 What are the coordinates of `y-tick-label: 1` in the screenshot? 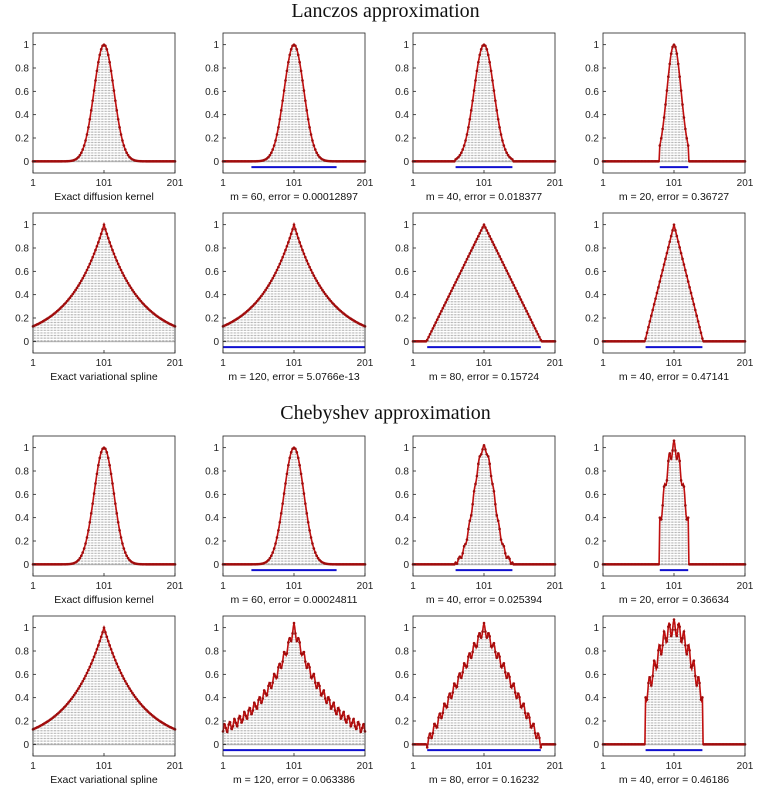 It's located at (406, 628).